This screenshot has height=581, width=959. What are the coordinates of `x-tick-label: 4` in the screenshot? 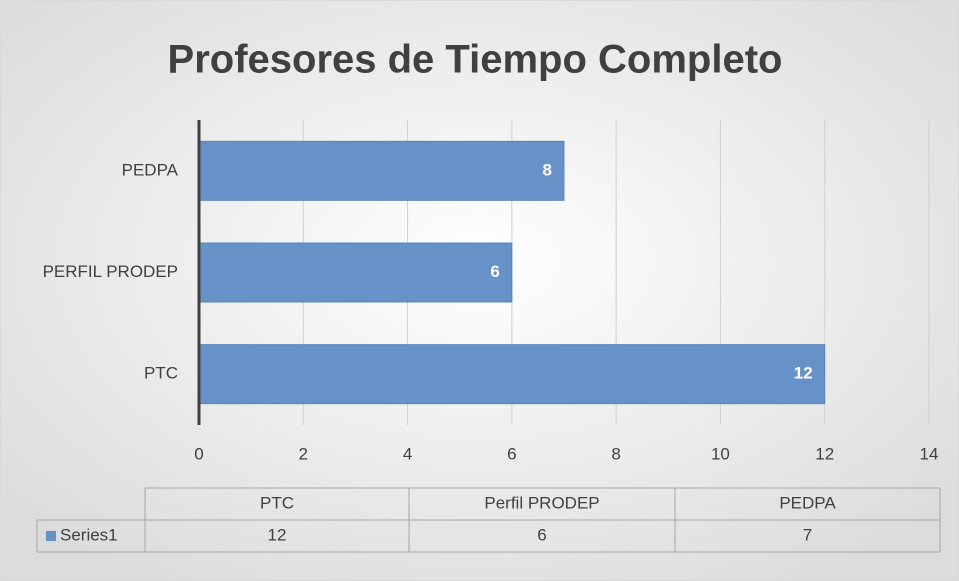 It's located at (407, 453).